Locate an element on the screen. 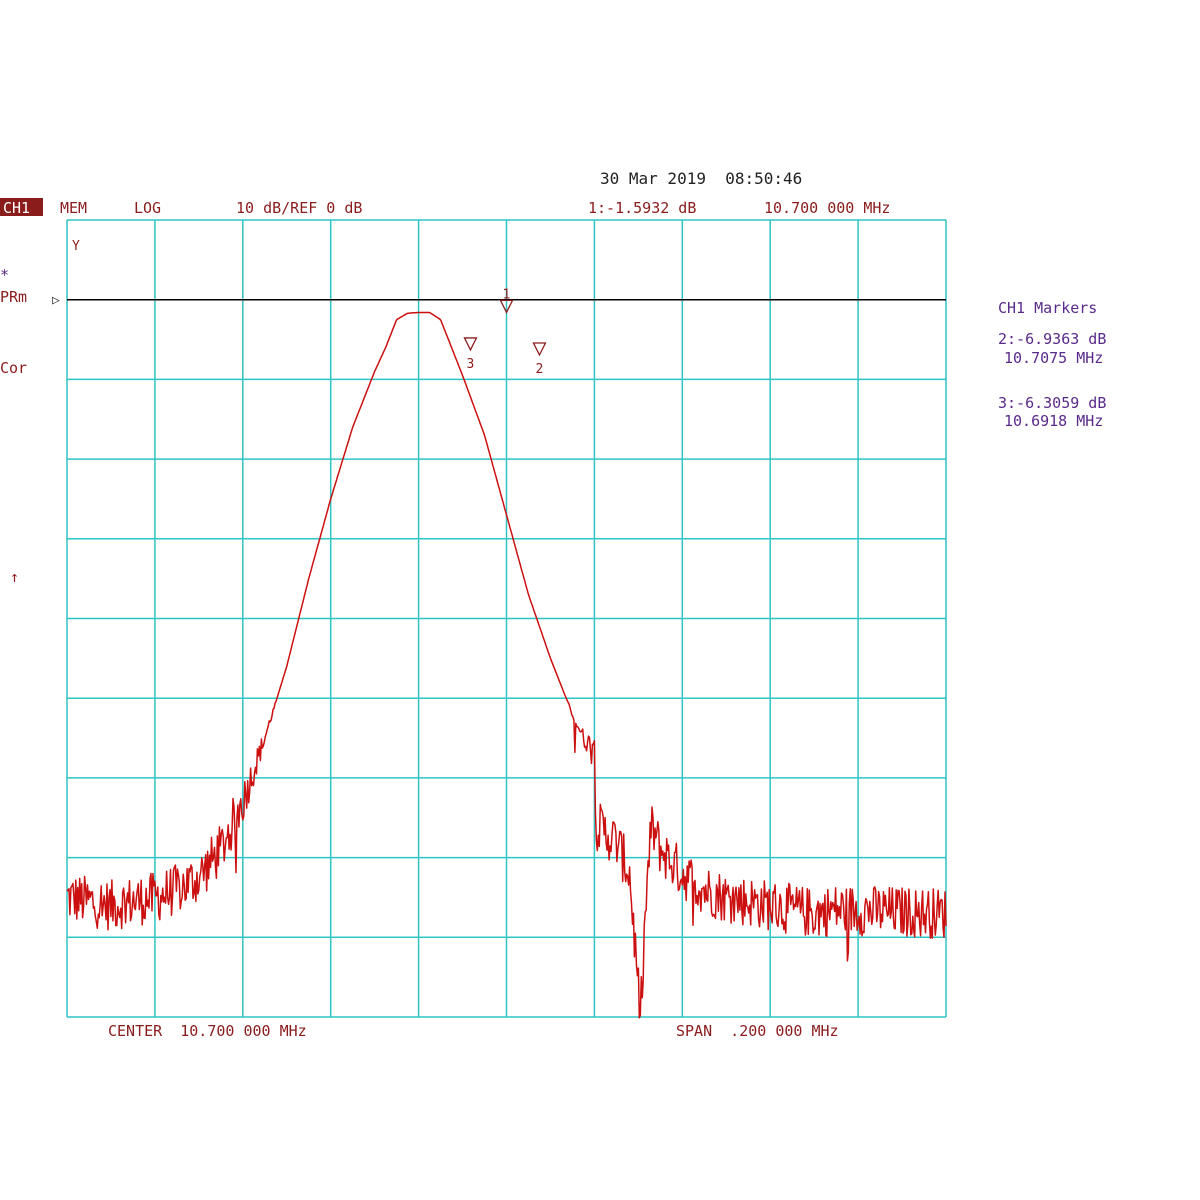 The image size is (1200, 1200). marker-2-label: 2 is located at coordinates (539, 369).